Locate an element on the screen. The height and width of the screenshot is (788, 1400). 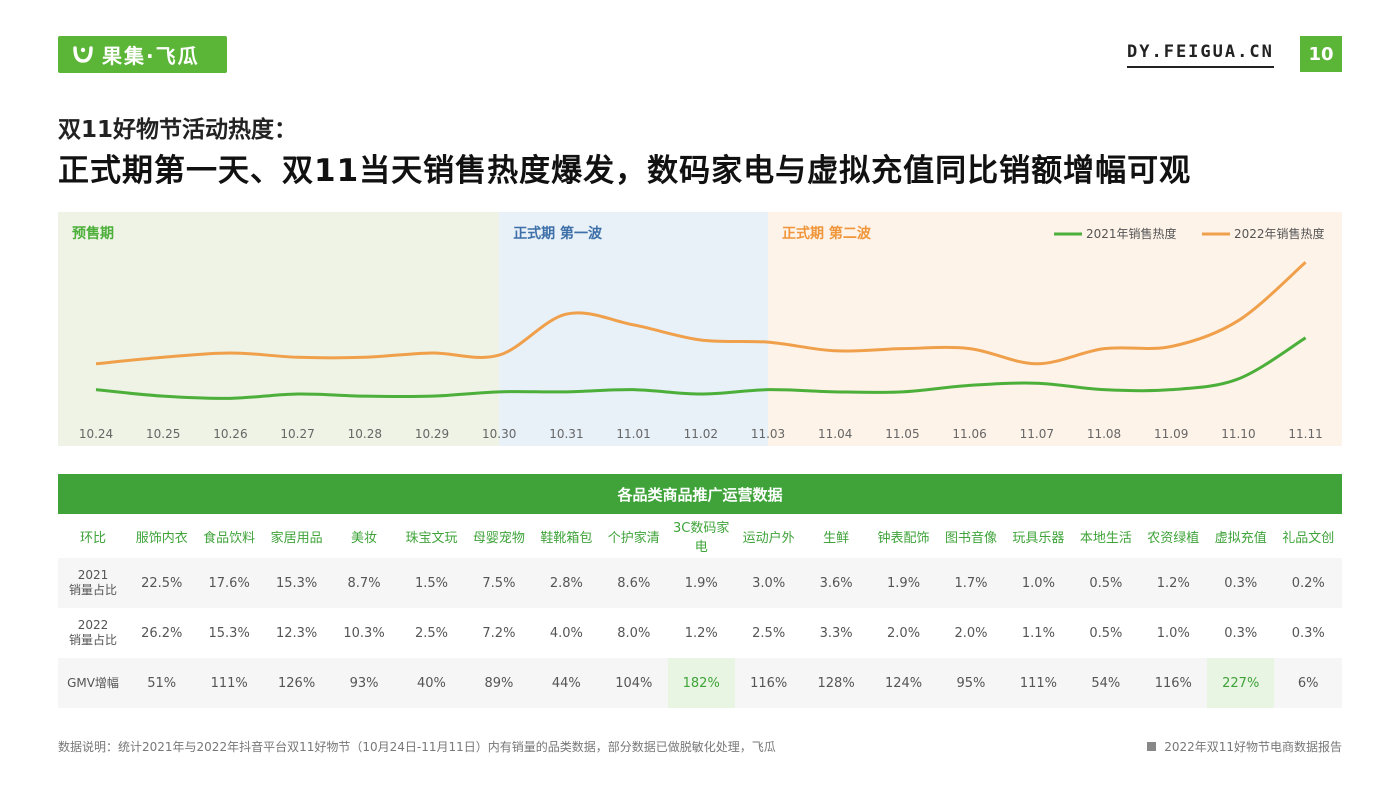
category-header: 个护家清 is located at coordinates (634, 536).